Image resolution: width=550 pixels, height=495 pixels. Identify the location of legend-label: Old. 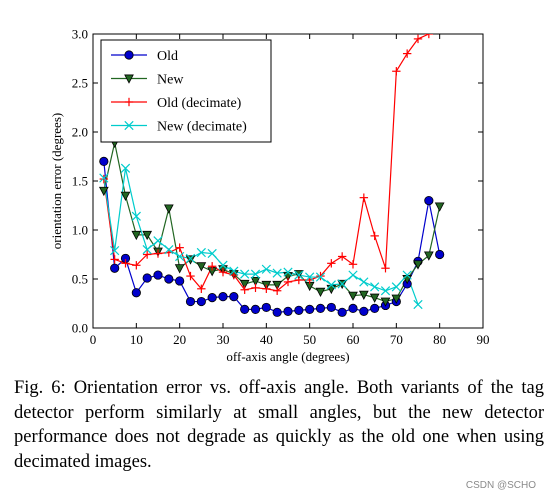
(167, 56).